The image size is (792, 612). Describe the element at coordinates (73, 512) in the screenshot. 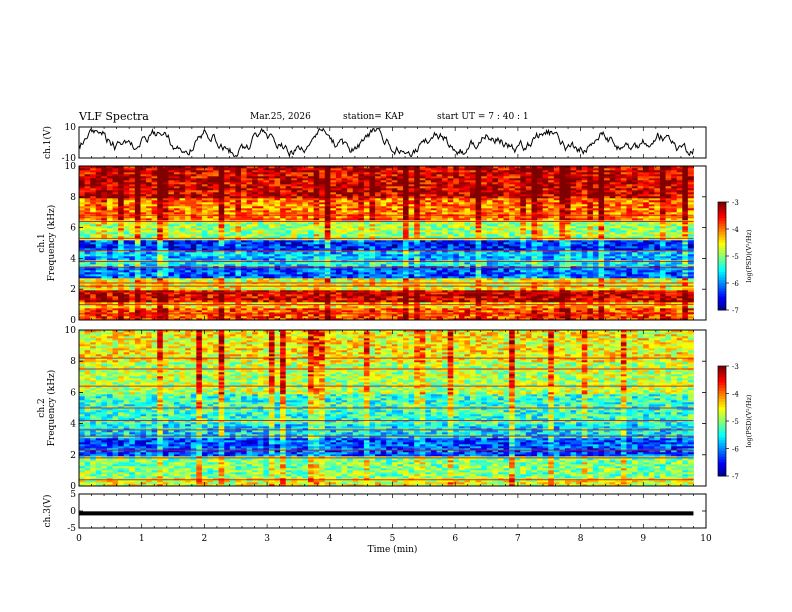

I see `ch3-time-ytick-label: 0` at that location.